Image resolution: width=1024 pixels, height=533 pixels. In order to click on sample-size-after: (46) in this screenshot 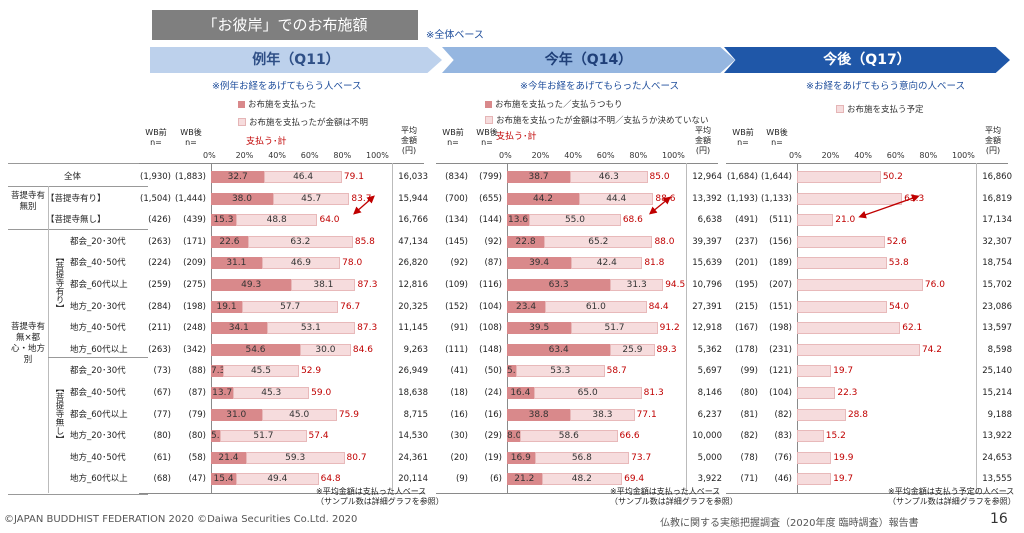, I will do `click(783, 479)`.